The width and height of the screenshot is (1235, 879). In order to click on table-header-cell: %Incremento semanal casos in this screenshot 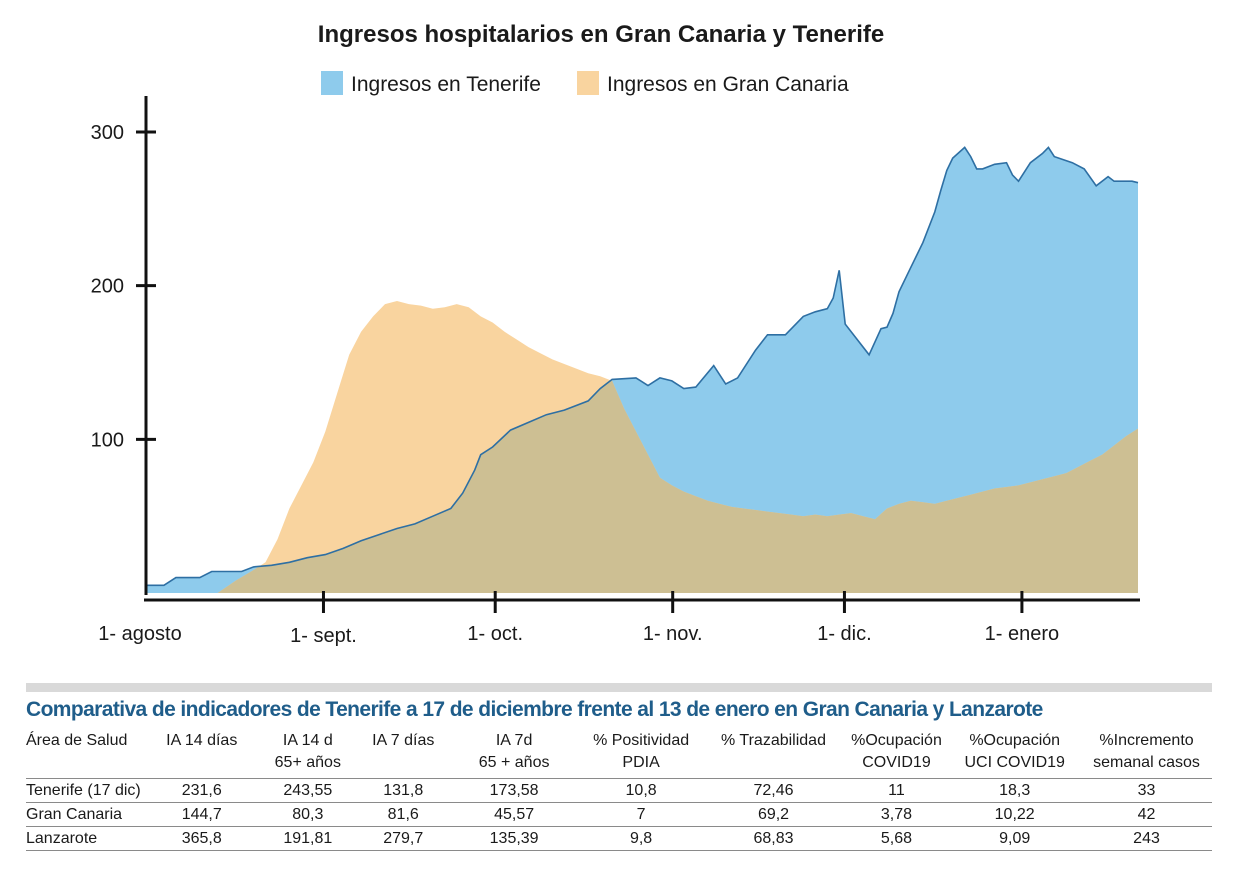, I will do `click(1146, 754)`.